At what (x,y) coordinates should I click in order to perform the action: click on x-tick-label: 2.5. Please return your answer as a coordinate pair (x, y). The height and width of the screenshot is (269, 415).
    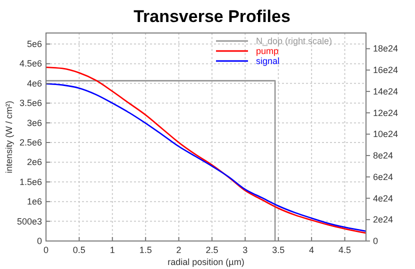
    Looking at the image, I should click on (212, 250).